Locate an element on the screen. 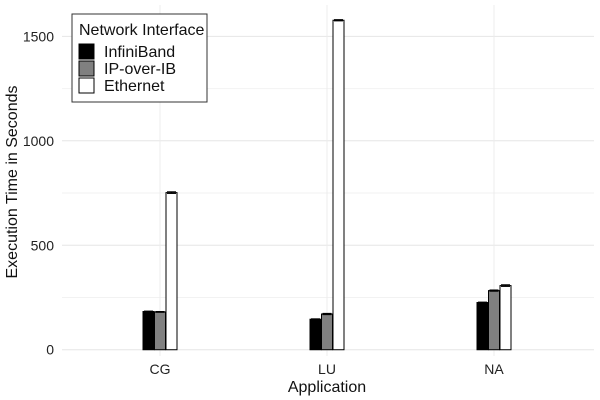  bar-ip-over-ib-lu is located at coordinates (327, 332).